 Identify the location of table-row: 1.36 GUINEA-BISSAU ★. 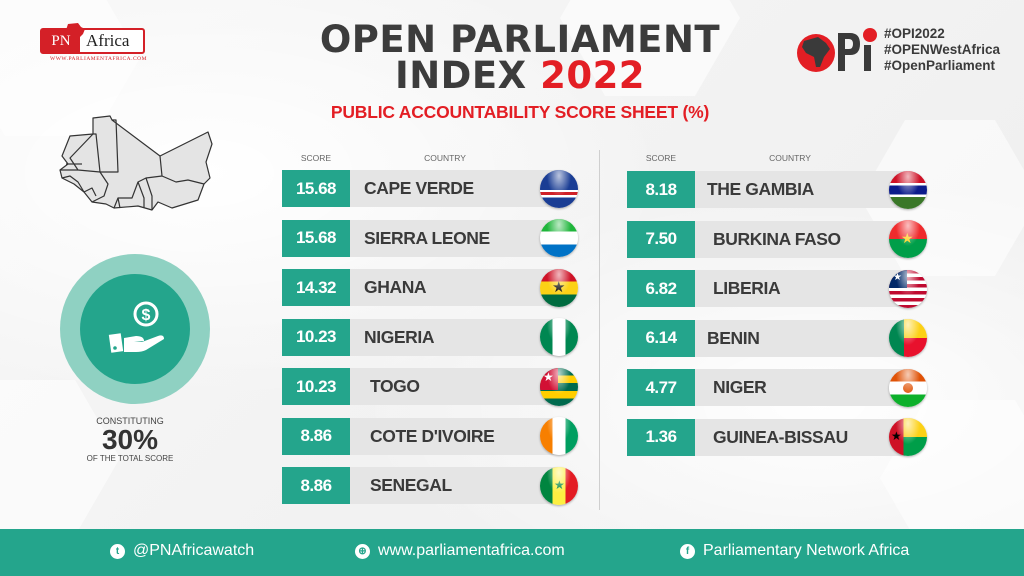
(777, 437).